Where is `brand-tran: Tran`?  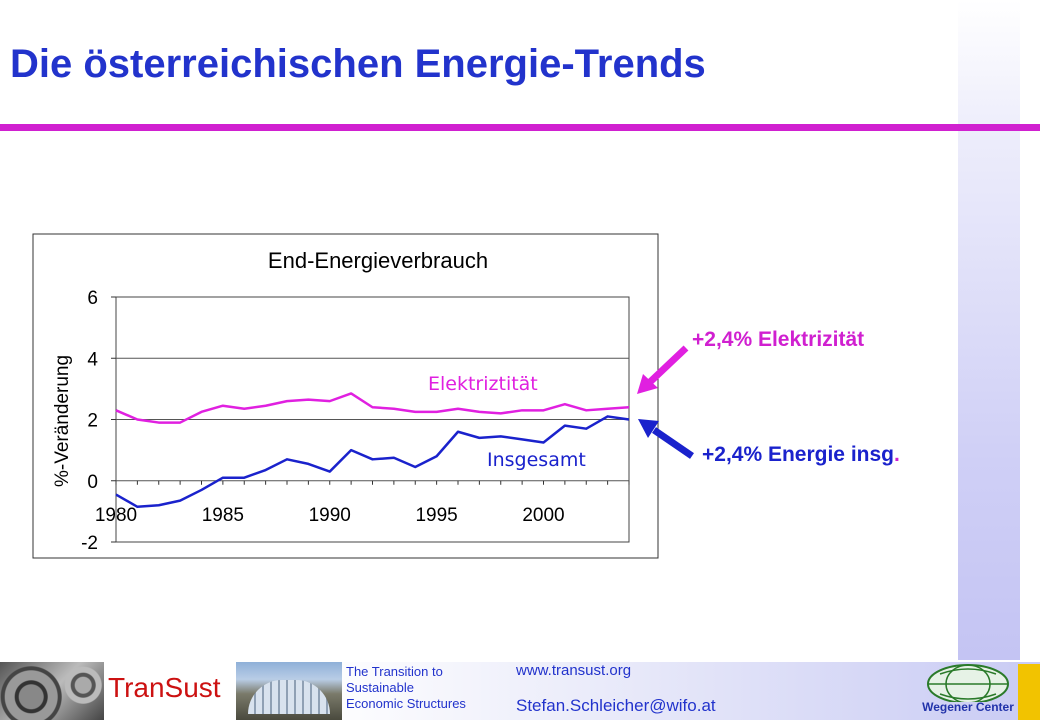 brand-tran: Tran is located at coordinates (136, 687).